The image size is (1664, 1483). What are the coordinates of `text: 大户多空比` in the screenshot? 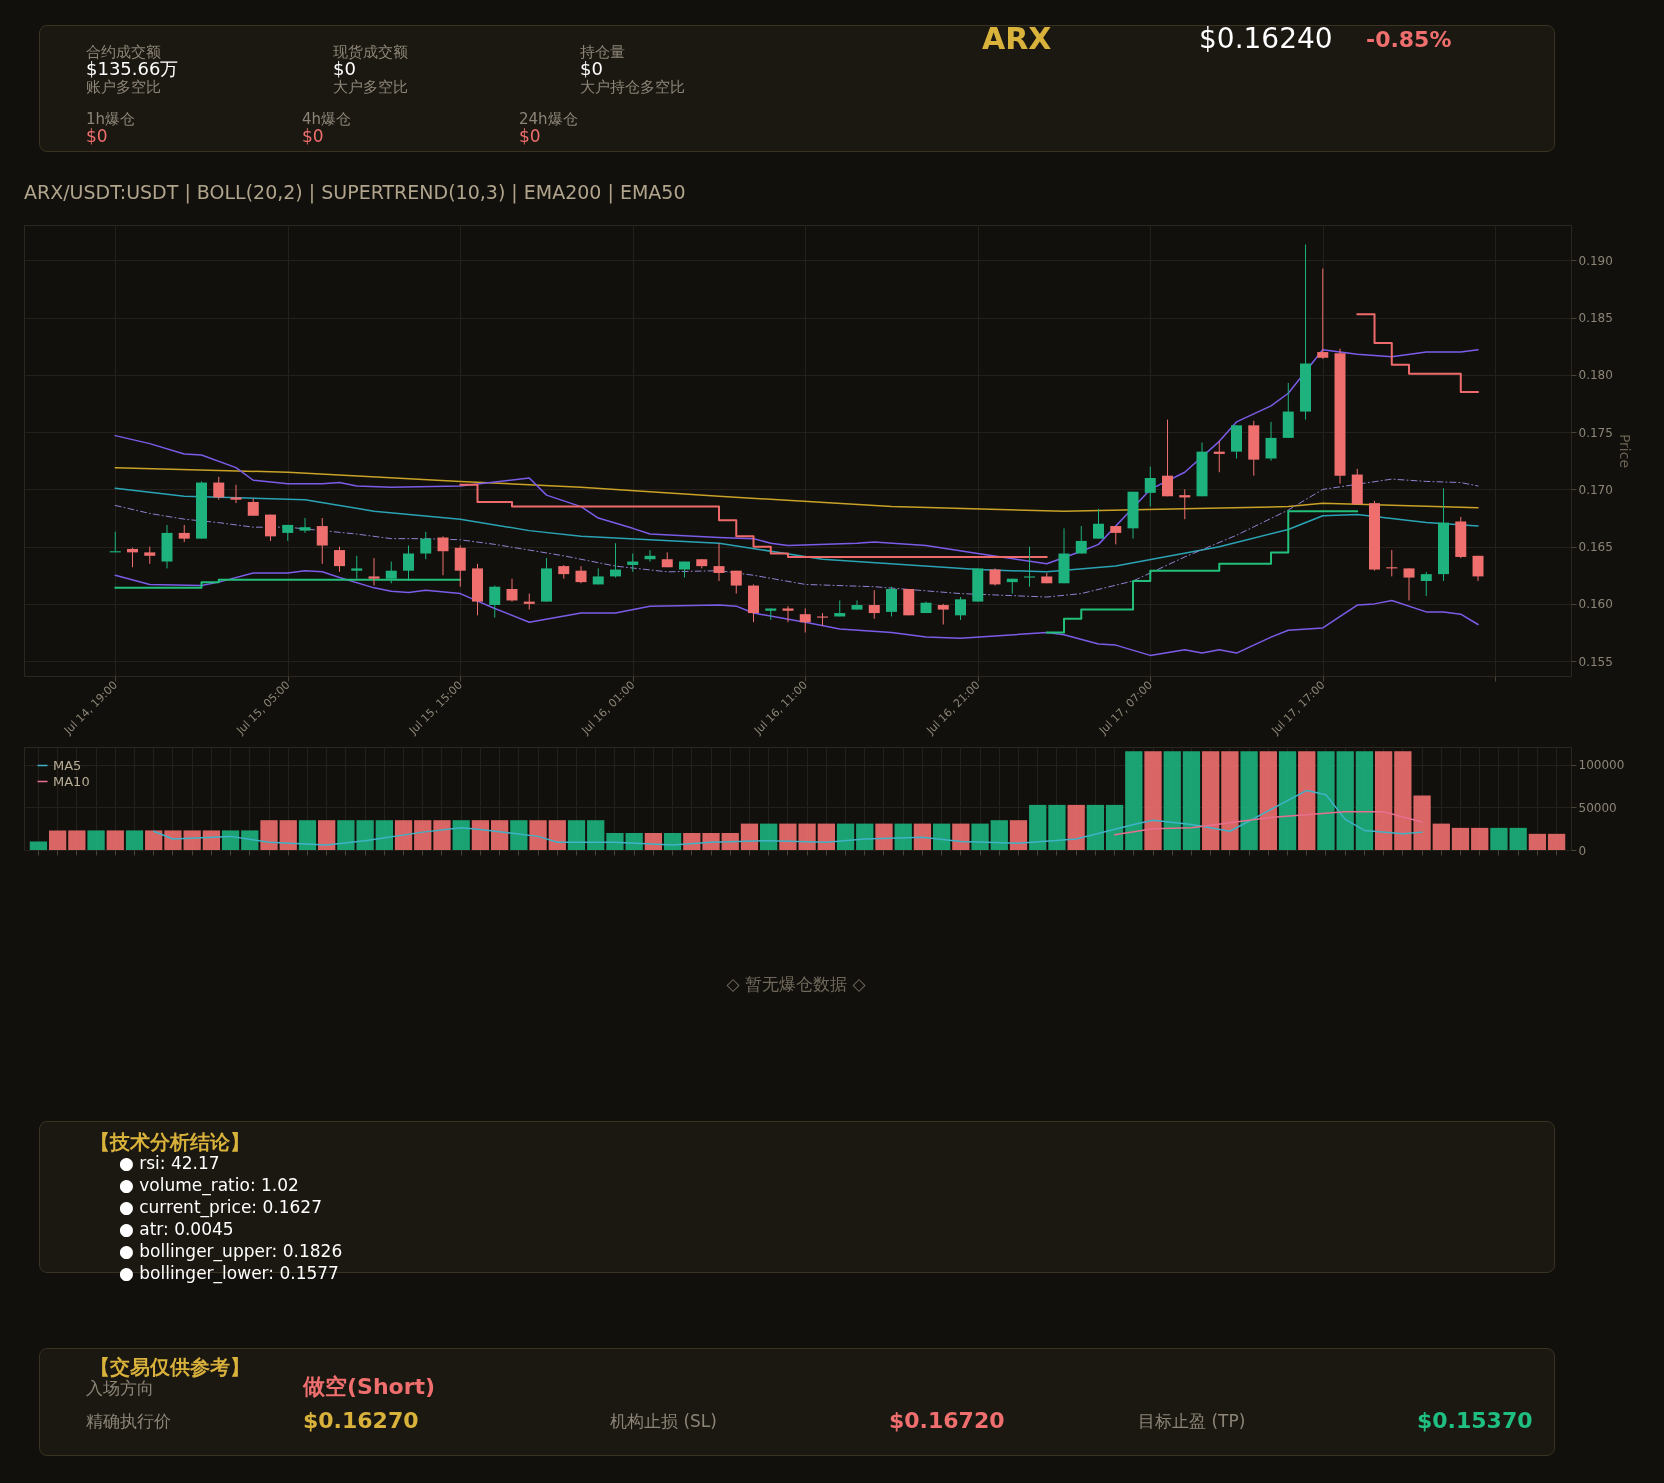 It's located at (370, 86).